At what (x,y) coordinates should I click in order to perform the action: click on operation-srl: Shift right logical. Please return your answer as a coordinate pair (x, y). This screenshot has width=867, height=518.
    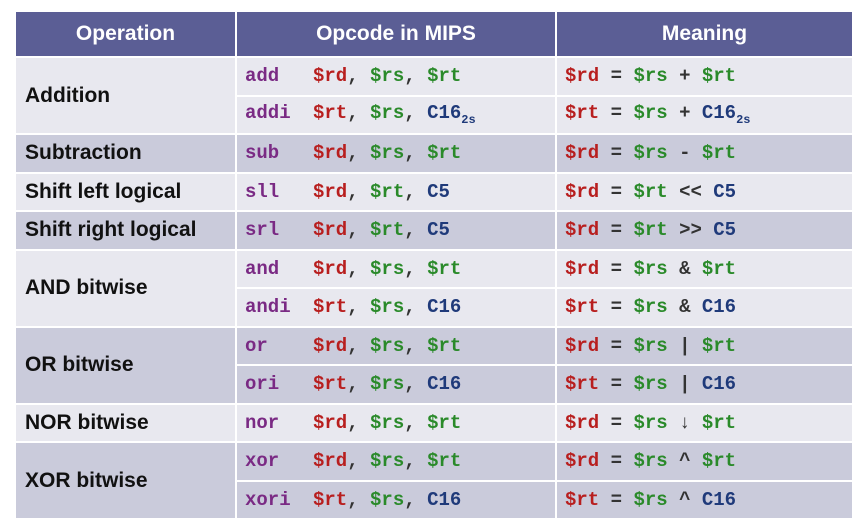
    Looking at the image, I should click on (126, 230).